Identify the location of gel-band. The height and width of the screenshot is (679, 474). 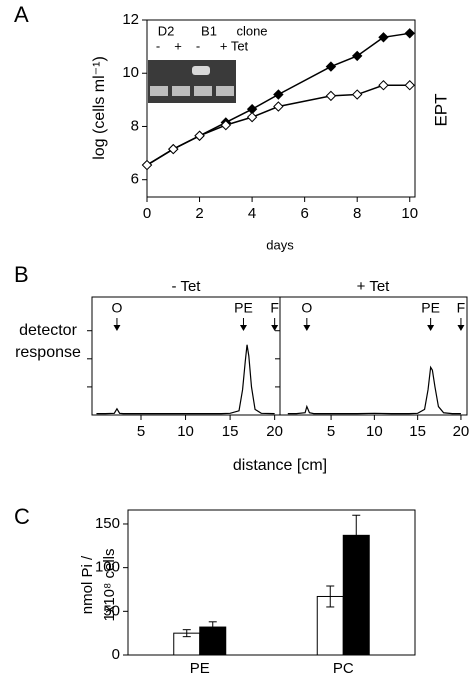
(201, 70).